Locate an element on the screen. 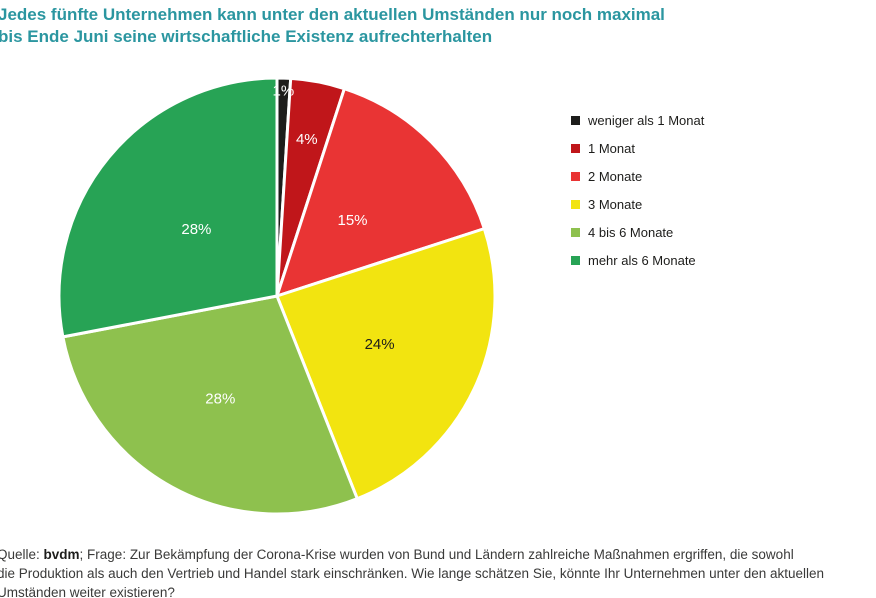 The image size is (876, 598). source-note-line3: Umständen weiter existieren? is located at coordinates (87, 591).